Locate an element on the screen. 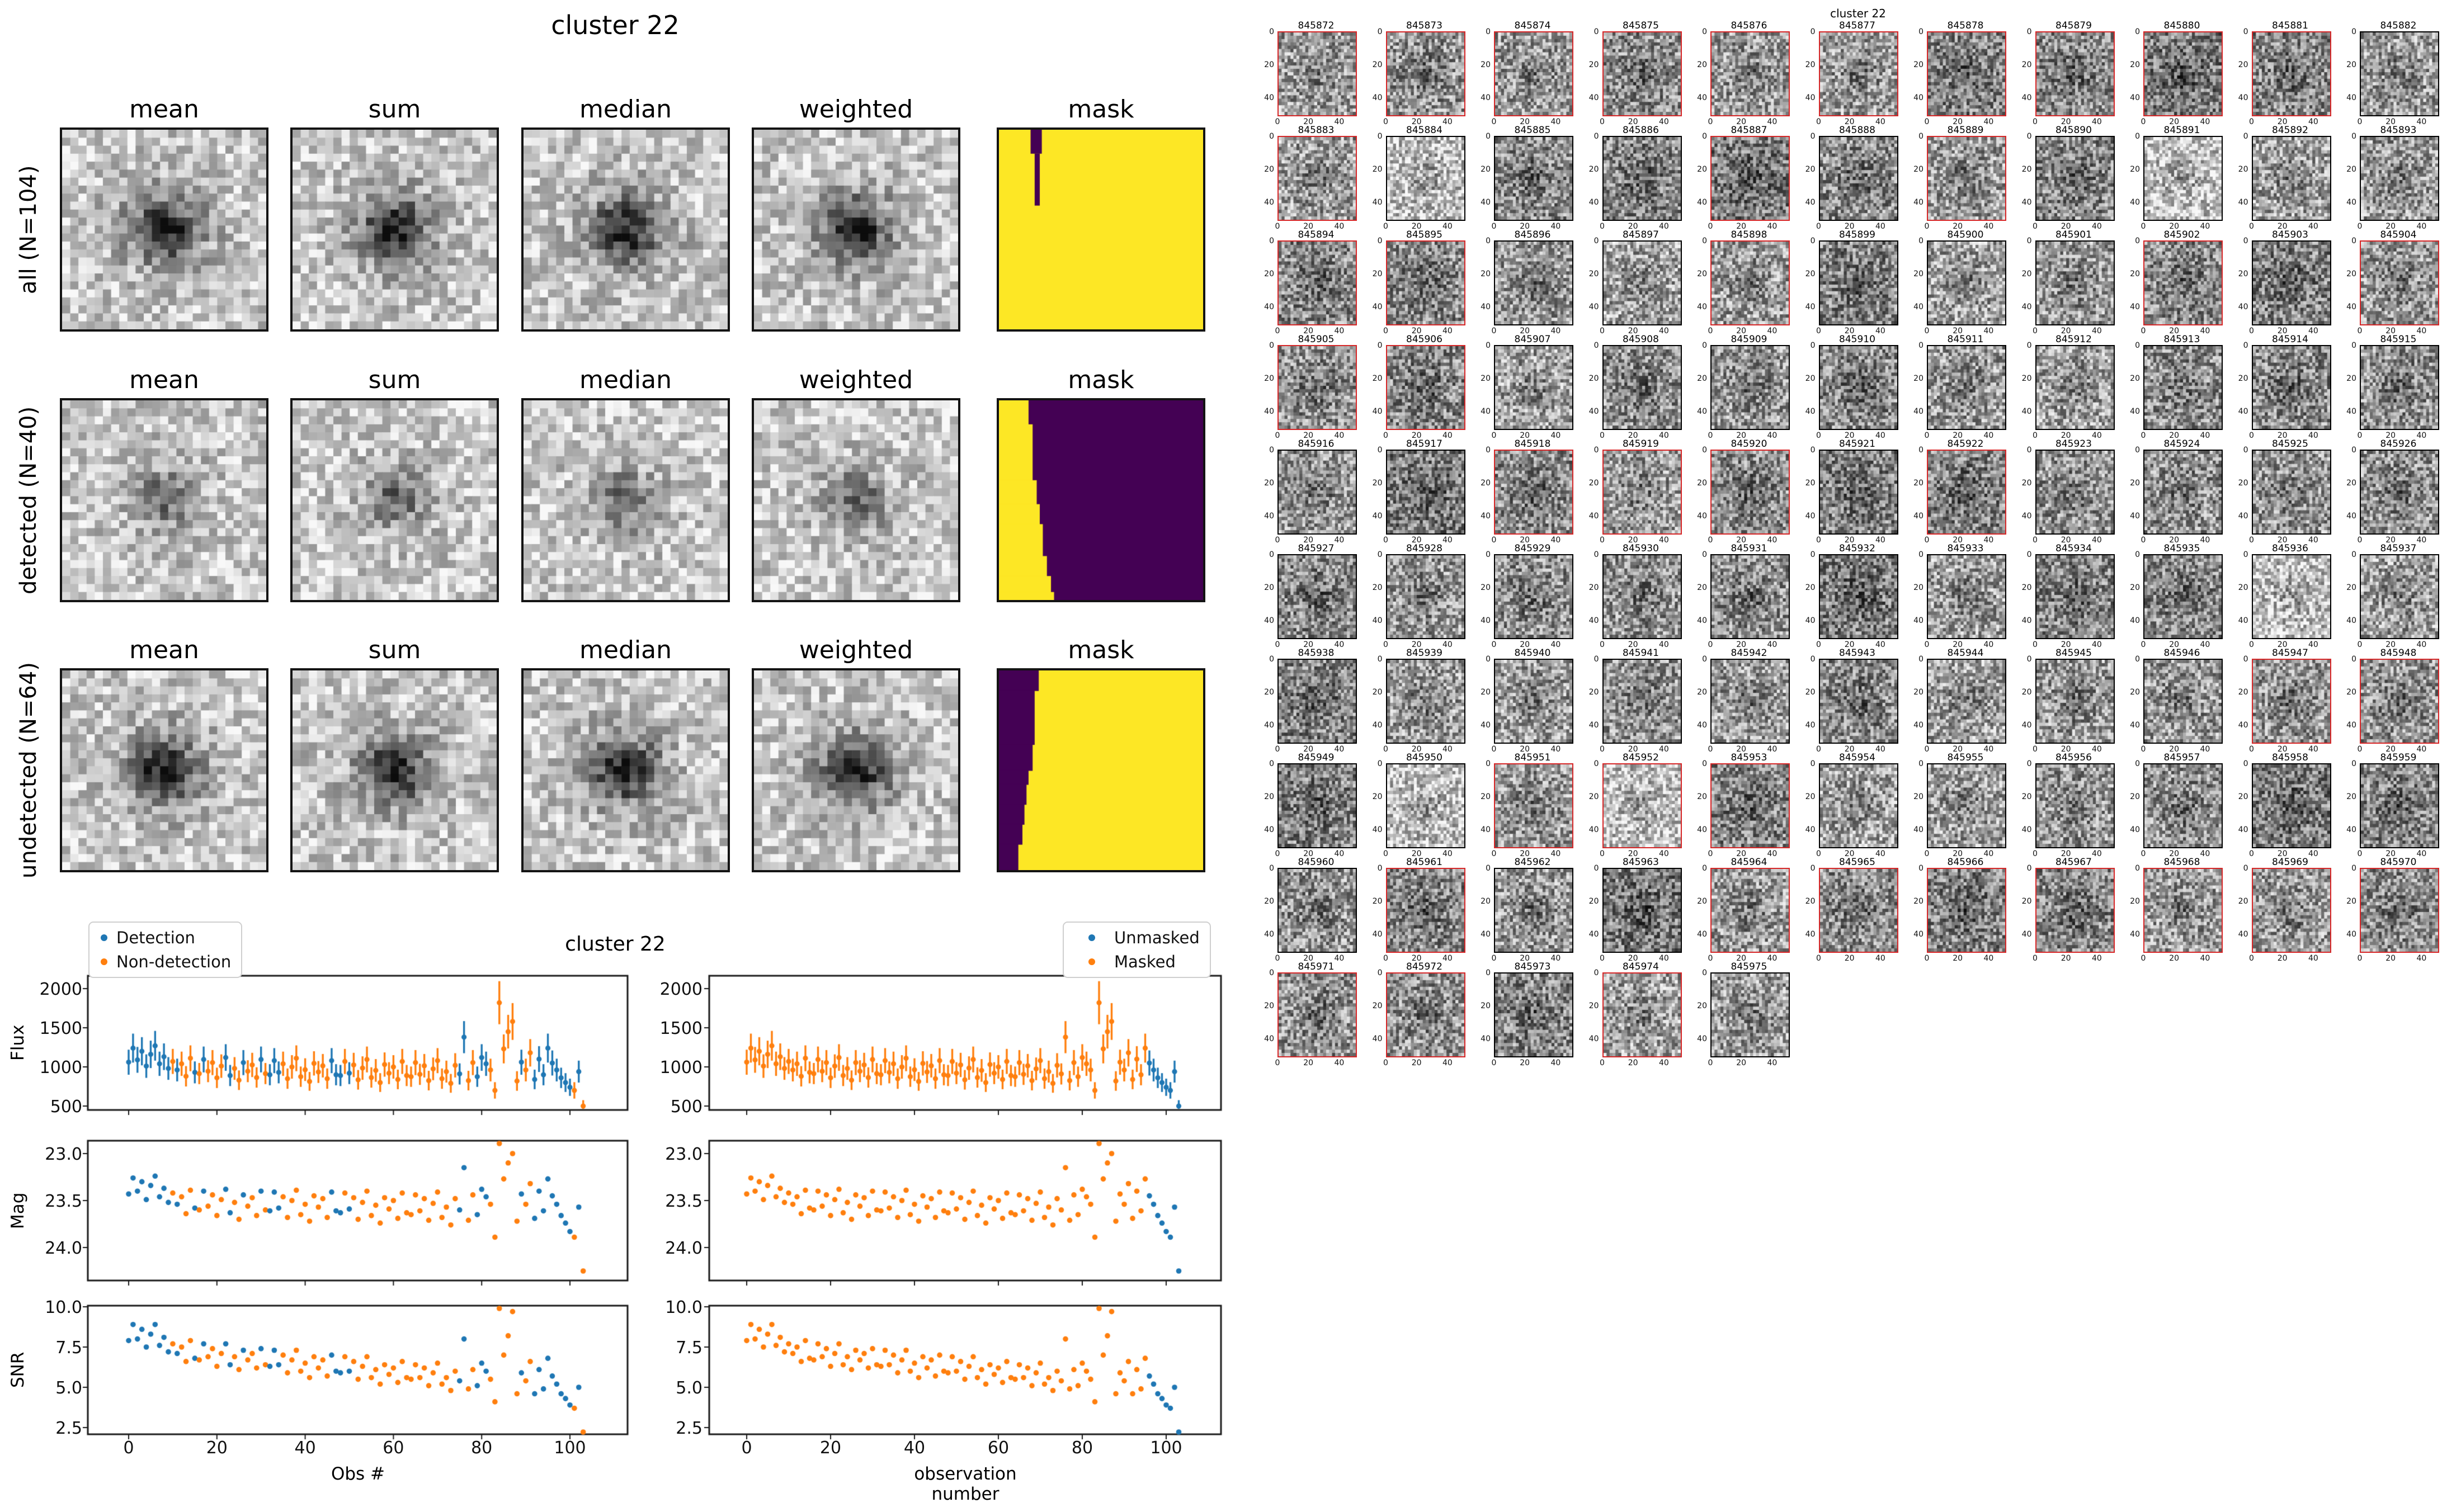  xtick-label: 0 is located at coordinates (746, 1448).